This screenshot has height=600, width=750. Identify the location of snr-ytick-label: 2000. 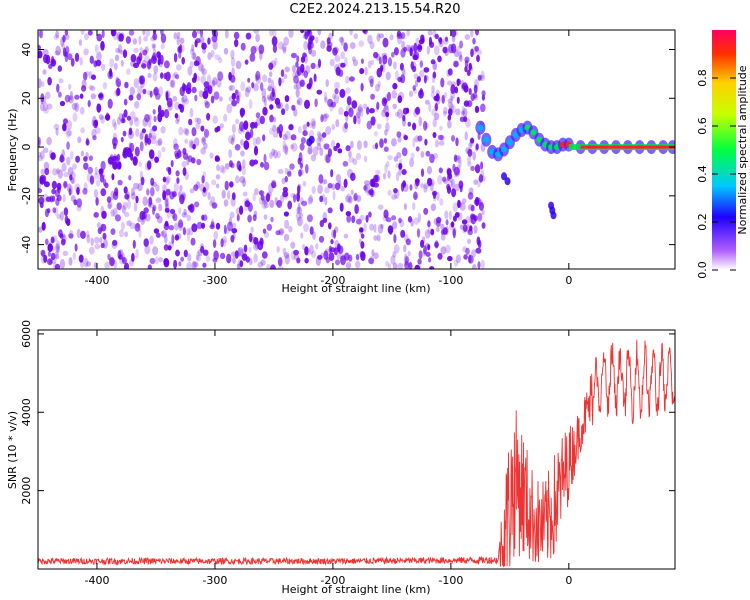
(26, 491).